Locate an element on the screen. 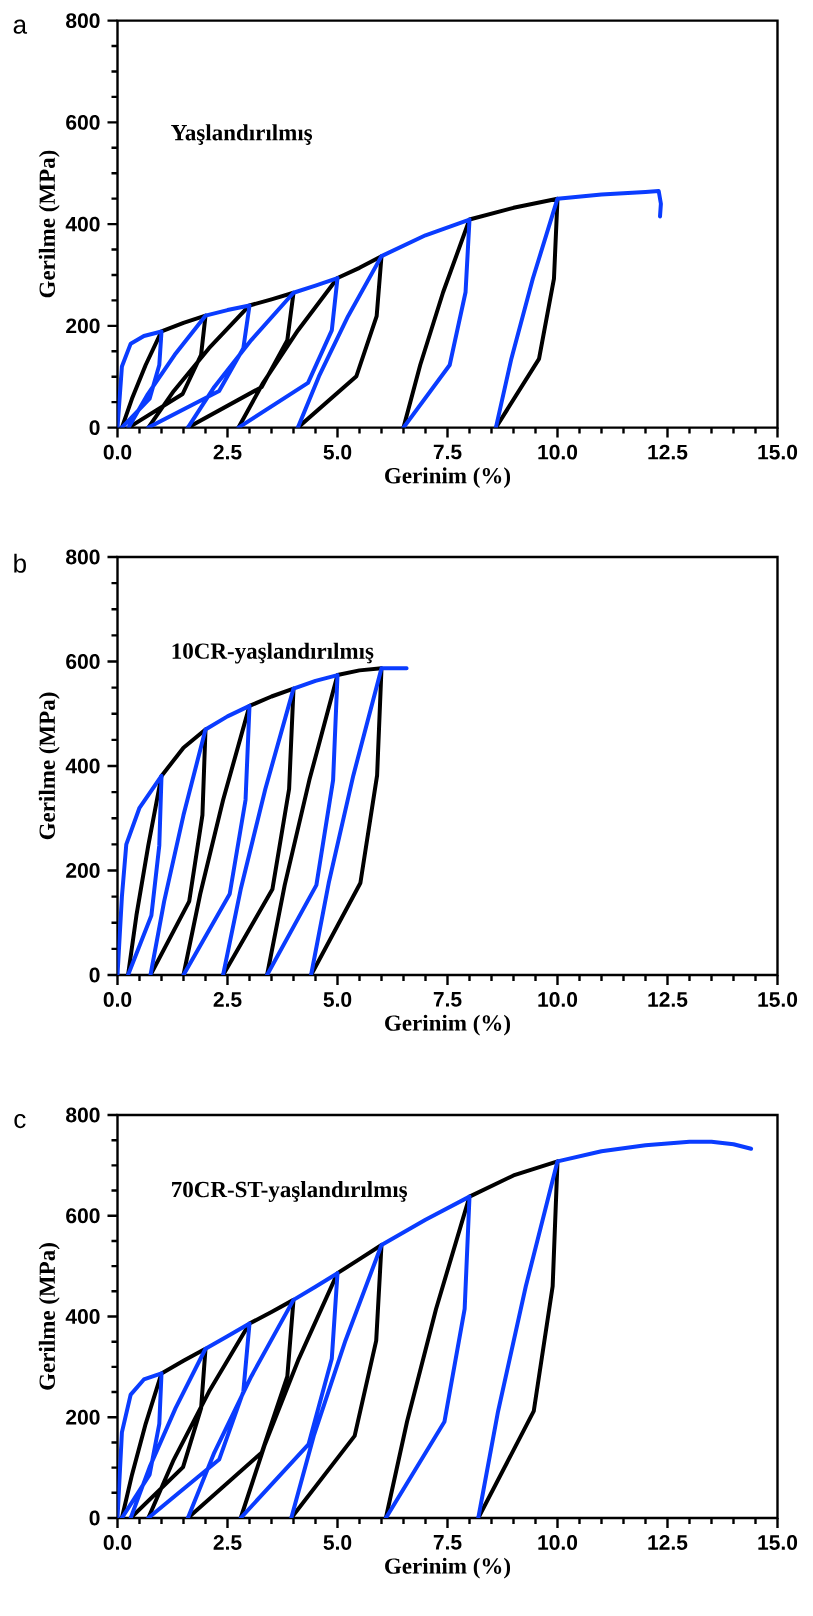 This screenshot has height=1616, width=813. text: 10CR-yaşlandırılmış is located at coordinates (273, 653).